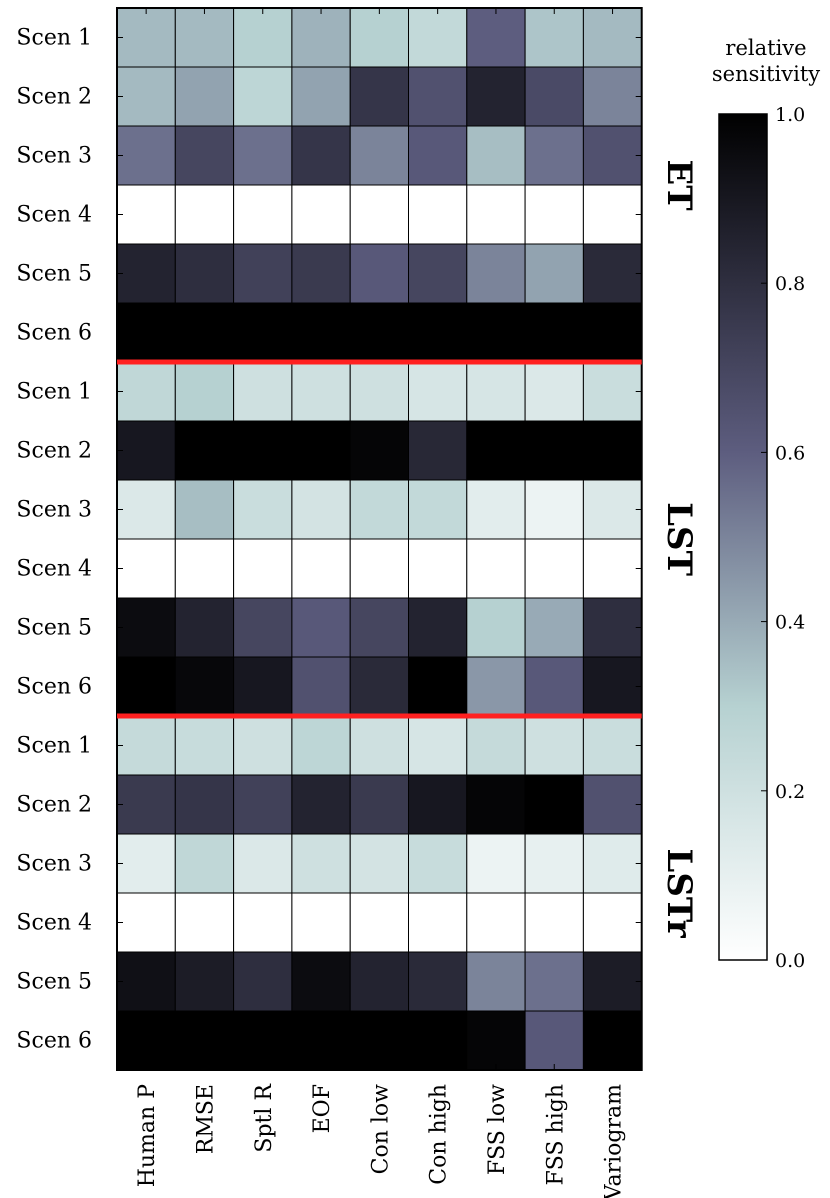  Describe the element at coordinates (790, 453) in the screenshot. I see `colorbar-tick-label: 0.6` at that location.